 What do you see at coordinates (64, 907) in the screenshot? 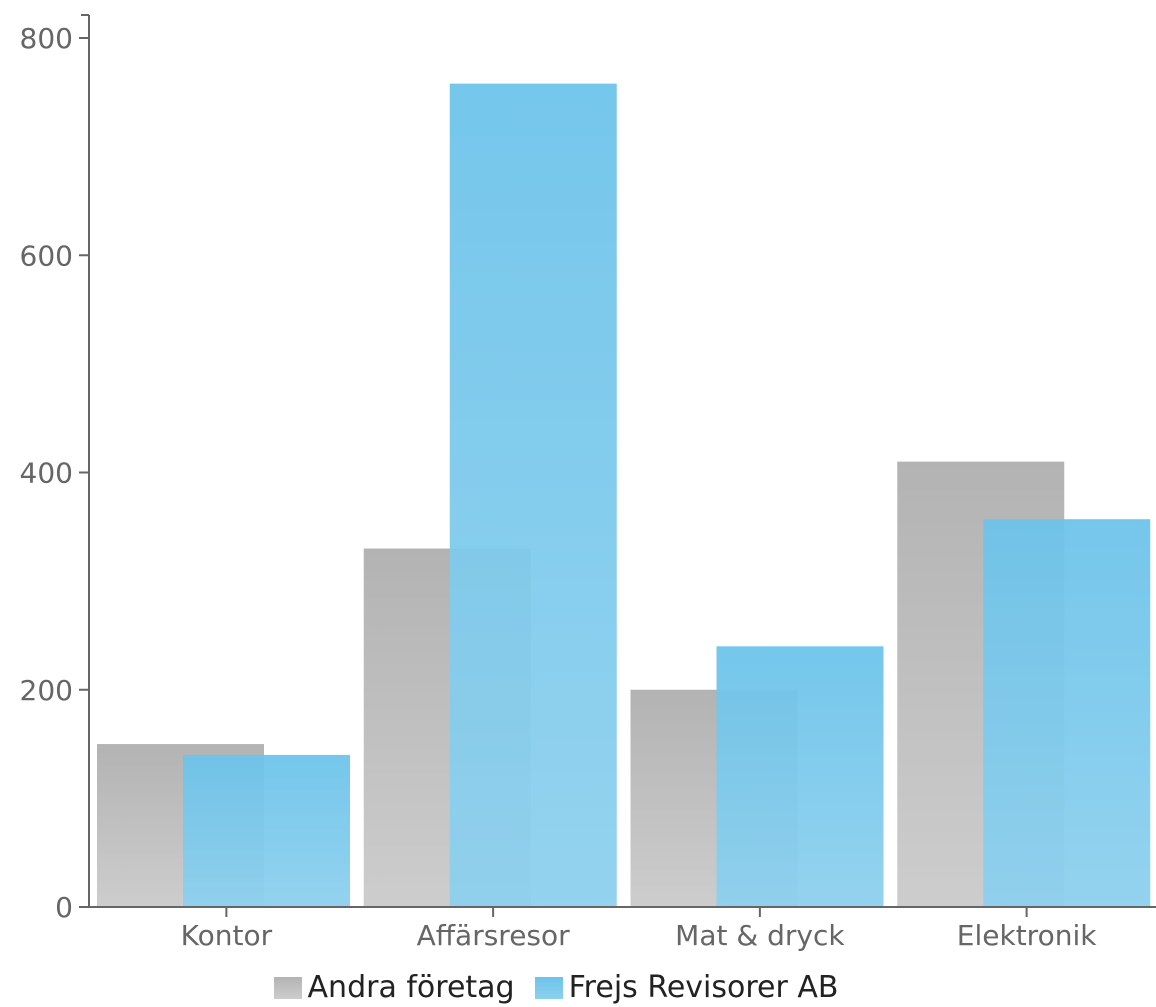
I see `y-tick-label: 0` at bounding box center [64, 907].